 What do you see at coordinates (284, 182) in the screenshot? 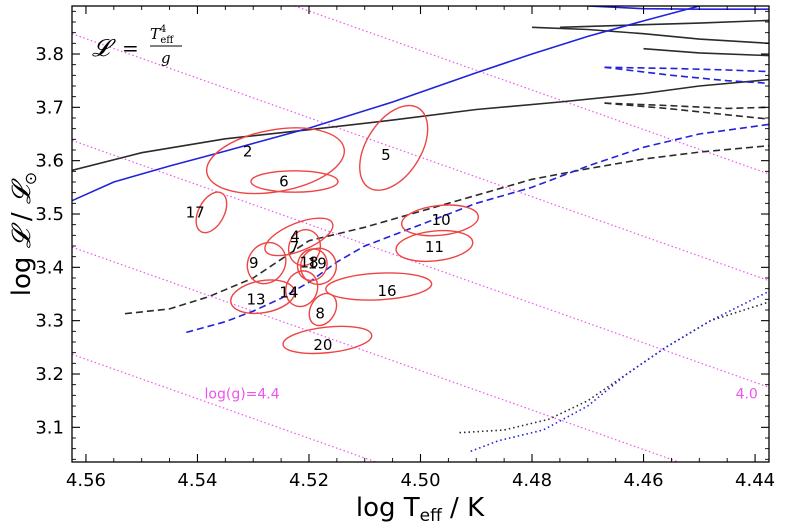
I see `ellipse-label-6: 6` at bounding box center [284, 182].